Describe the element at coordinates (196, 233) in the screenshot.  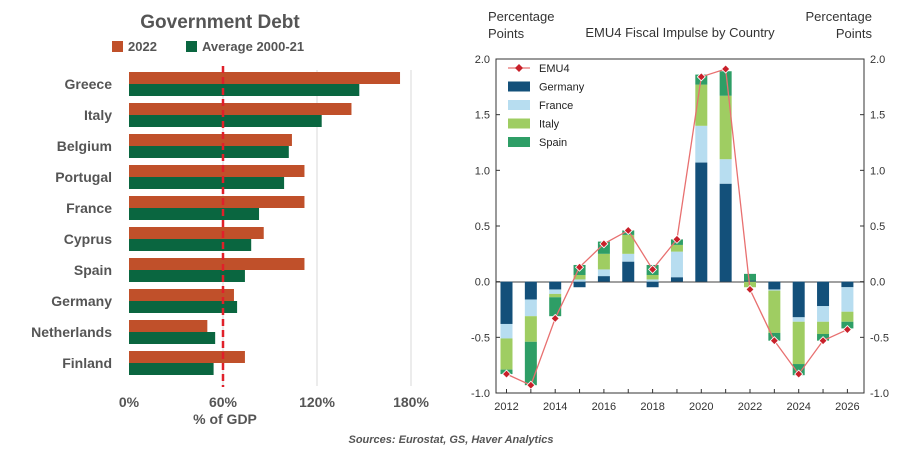
I see `bar-2022-cyprus` at that location.